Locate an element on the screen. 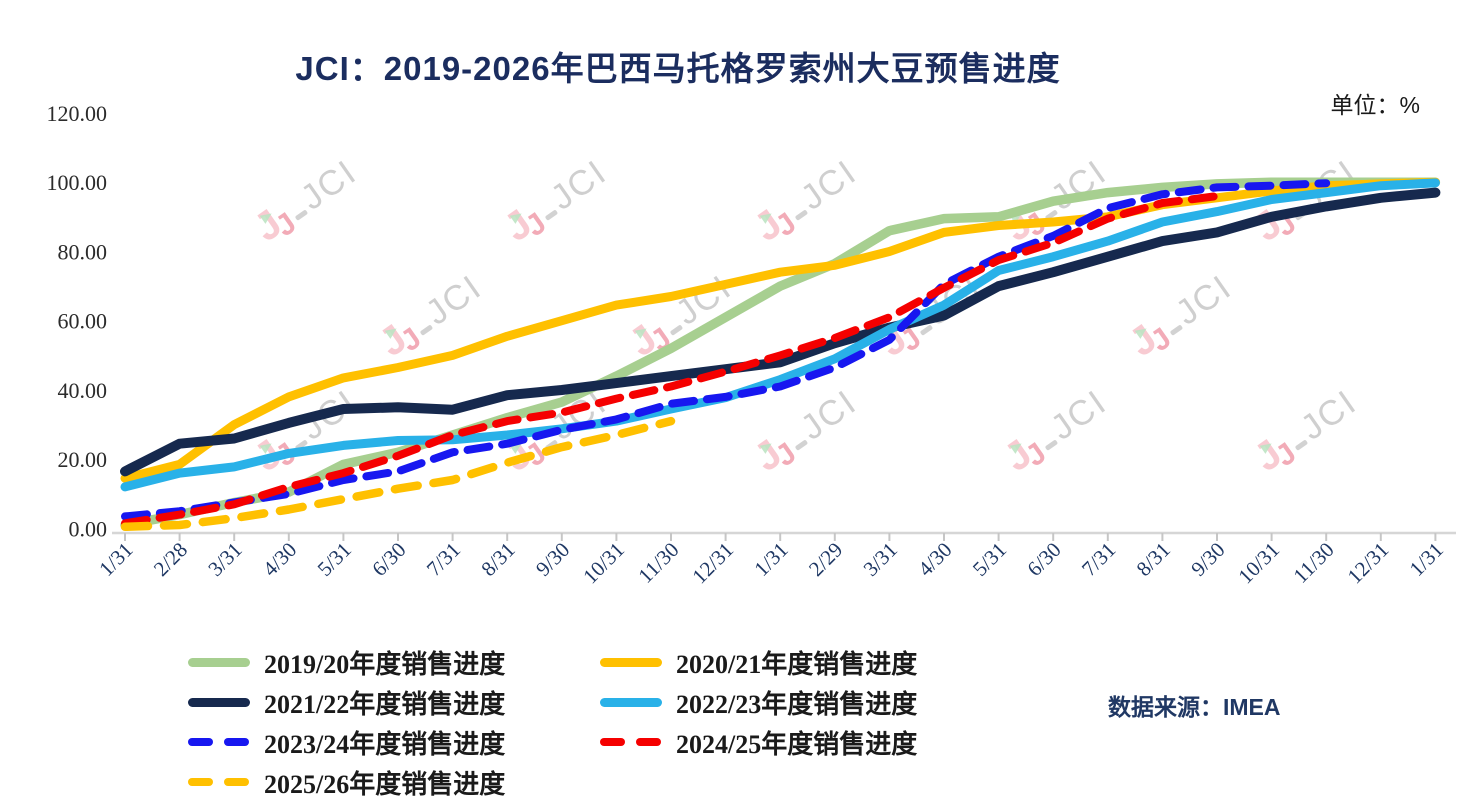  legend-label: 2022/23年度销售进度 is located at coordinates (797, 704).